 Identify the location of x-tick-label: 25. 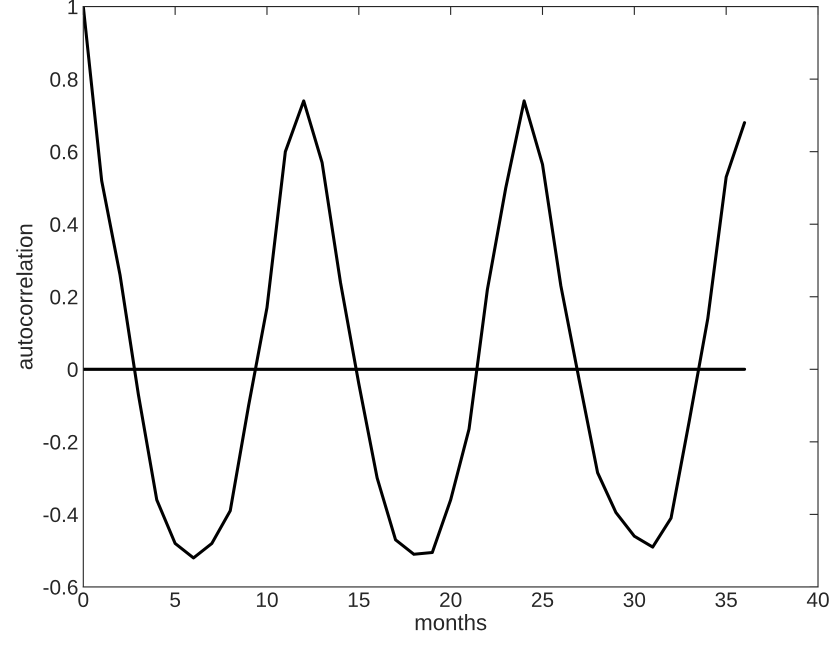
(543, 600).